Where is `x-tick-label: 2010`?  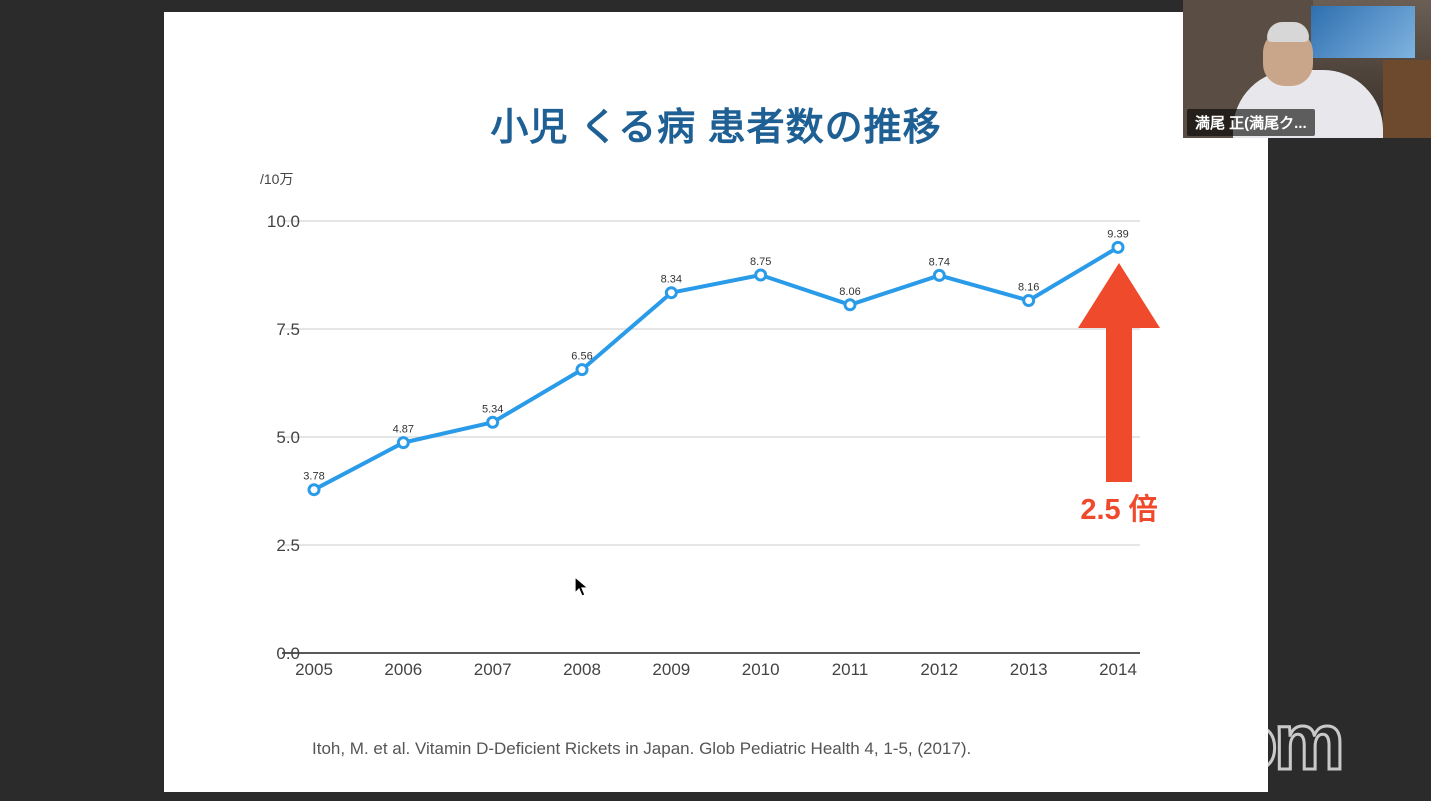 x-tick-label: 2010 is located at coordinates (761, 669).